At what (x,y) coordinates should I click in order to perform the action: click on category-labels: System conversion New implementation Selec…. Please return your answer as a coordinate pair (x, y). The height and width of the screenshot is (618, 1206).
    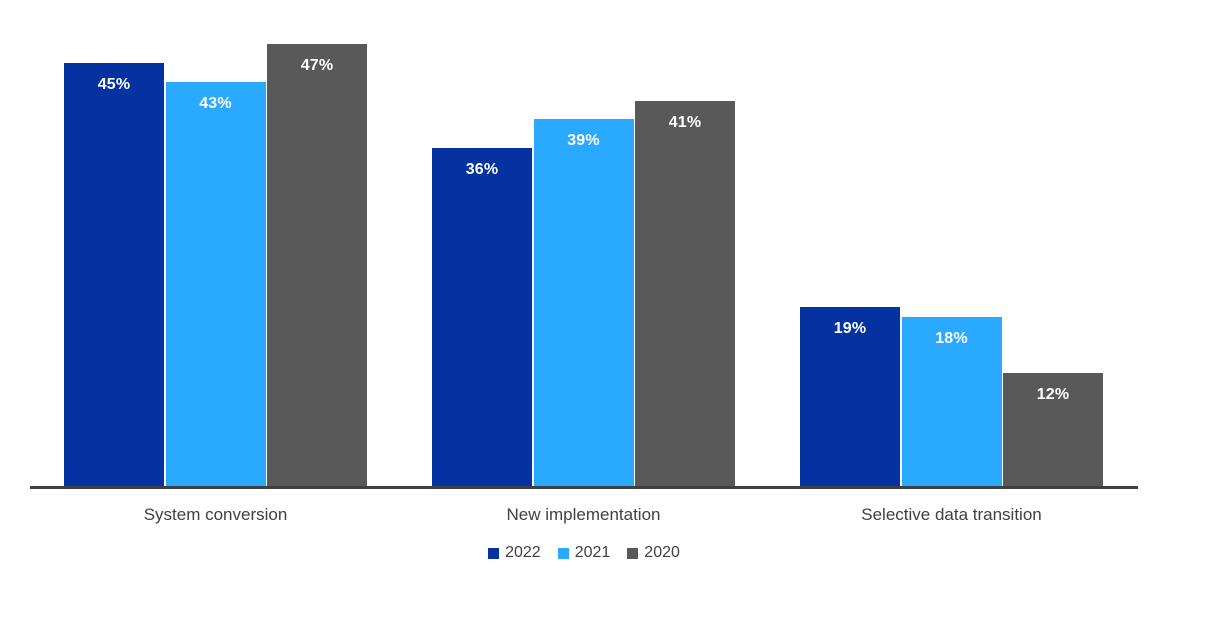
    Looking at the image, I should click on (603, 516).